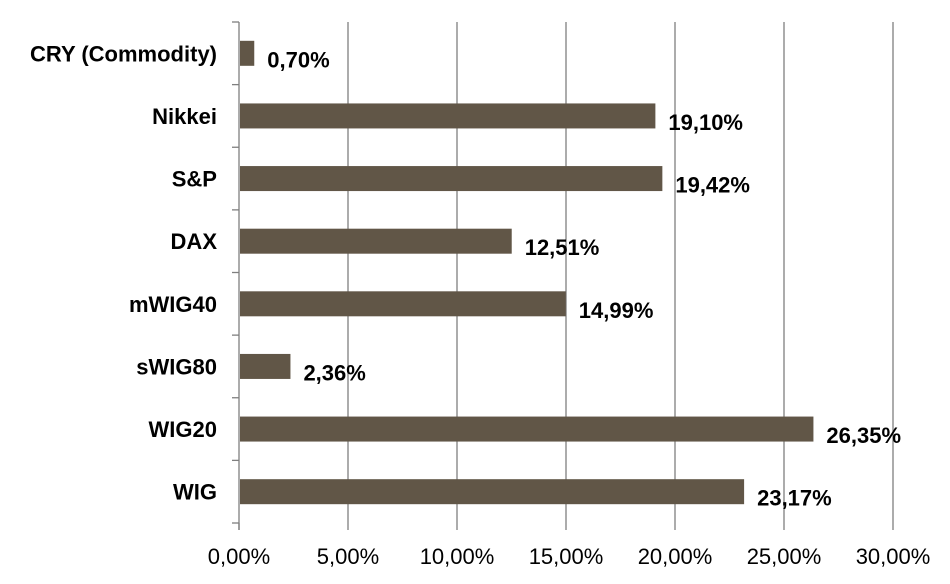 The width and height of the screenshot is (950, 584). I want to click on value-label: 23,17%, so click(794, 498).